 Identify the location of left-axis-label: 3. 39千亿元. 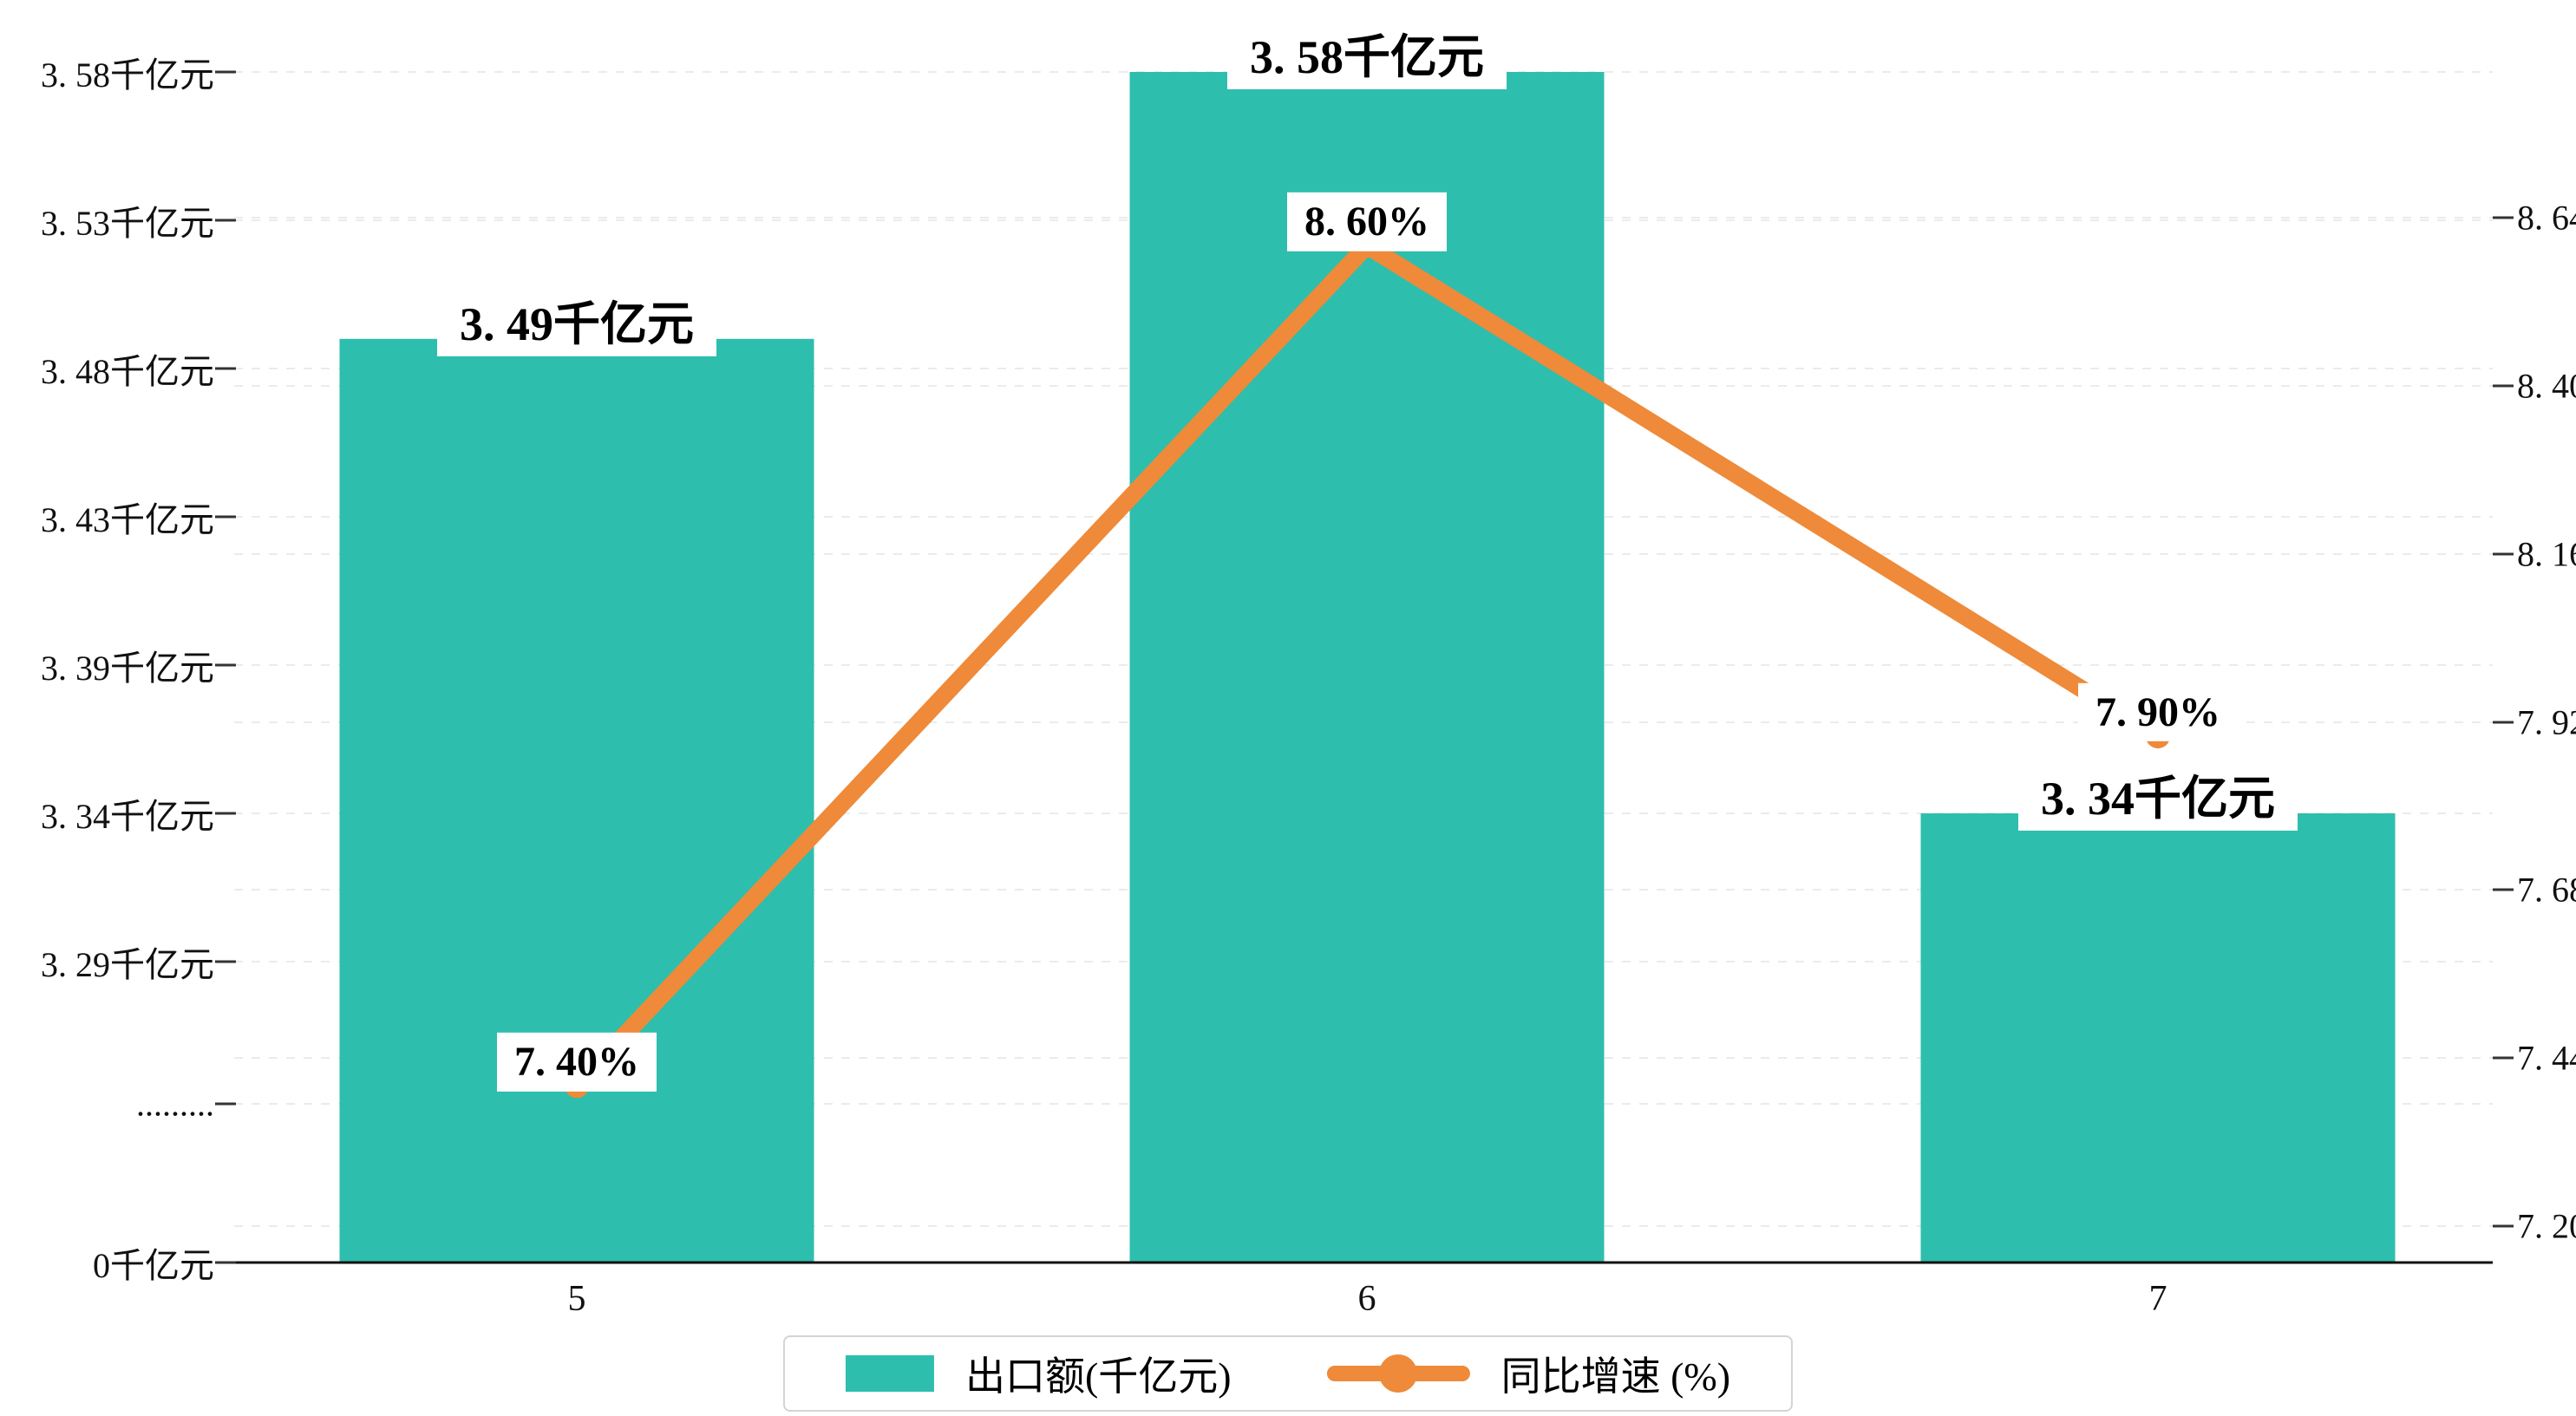
(127, 669).